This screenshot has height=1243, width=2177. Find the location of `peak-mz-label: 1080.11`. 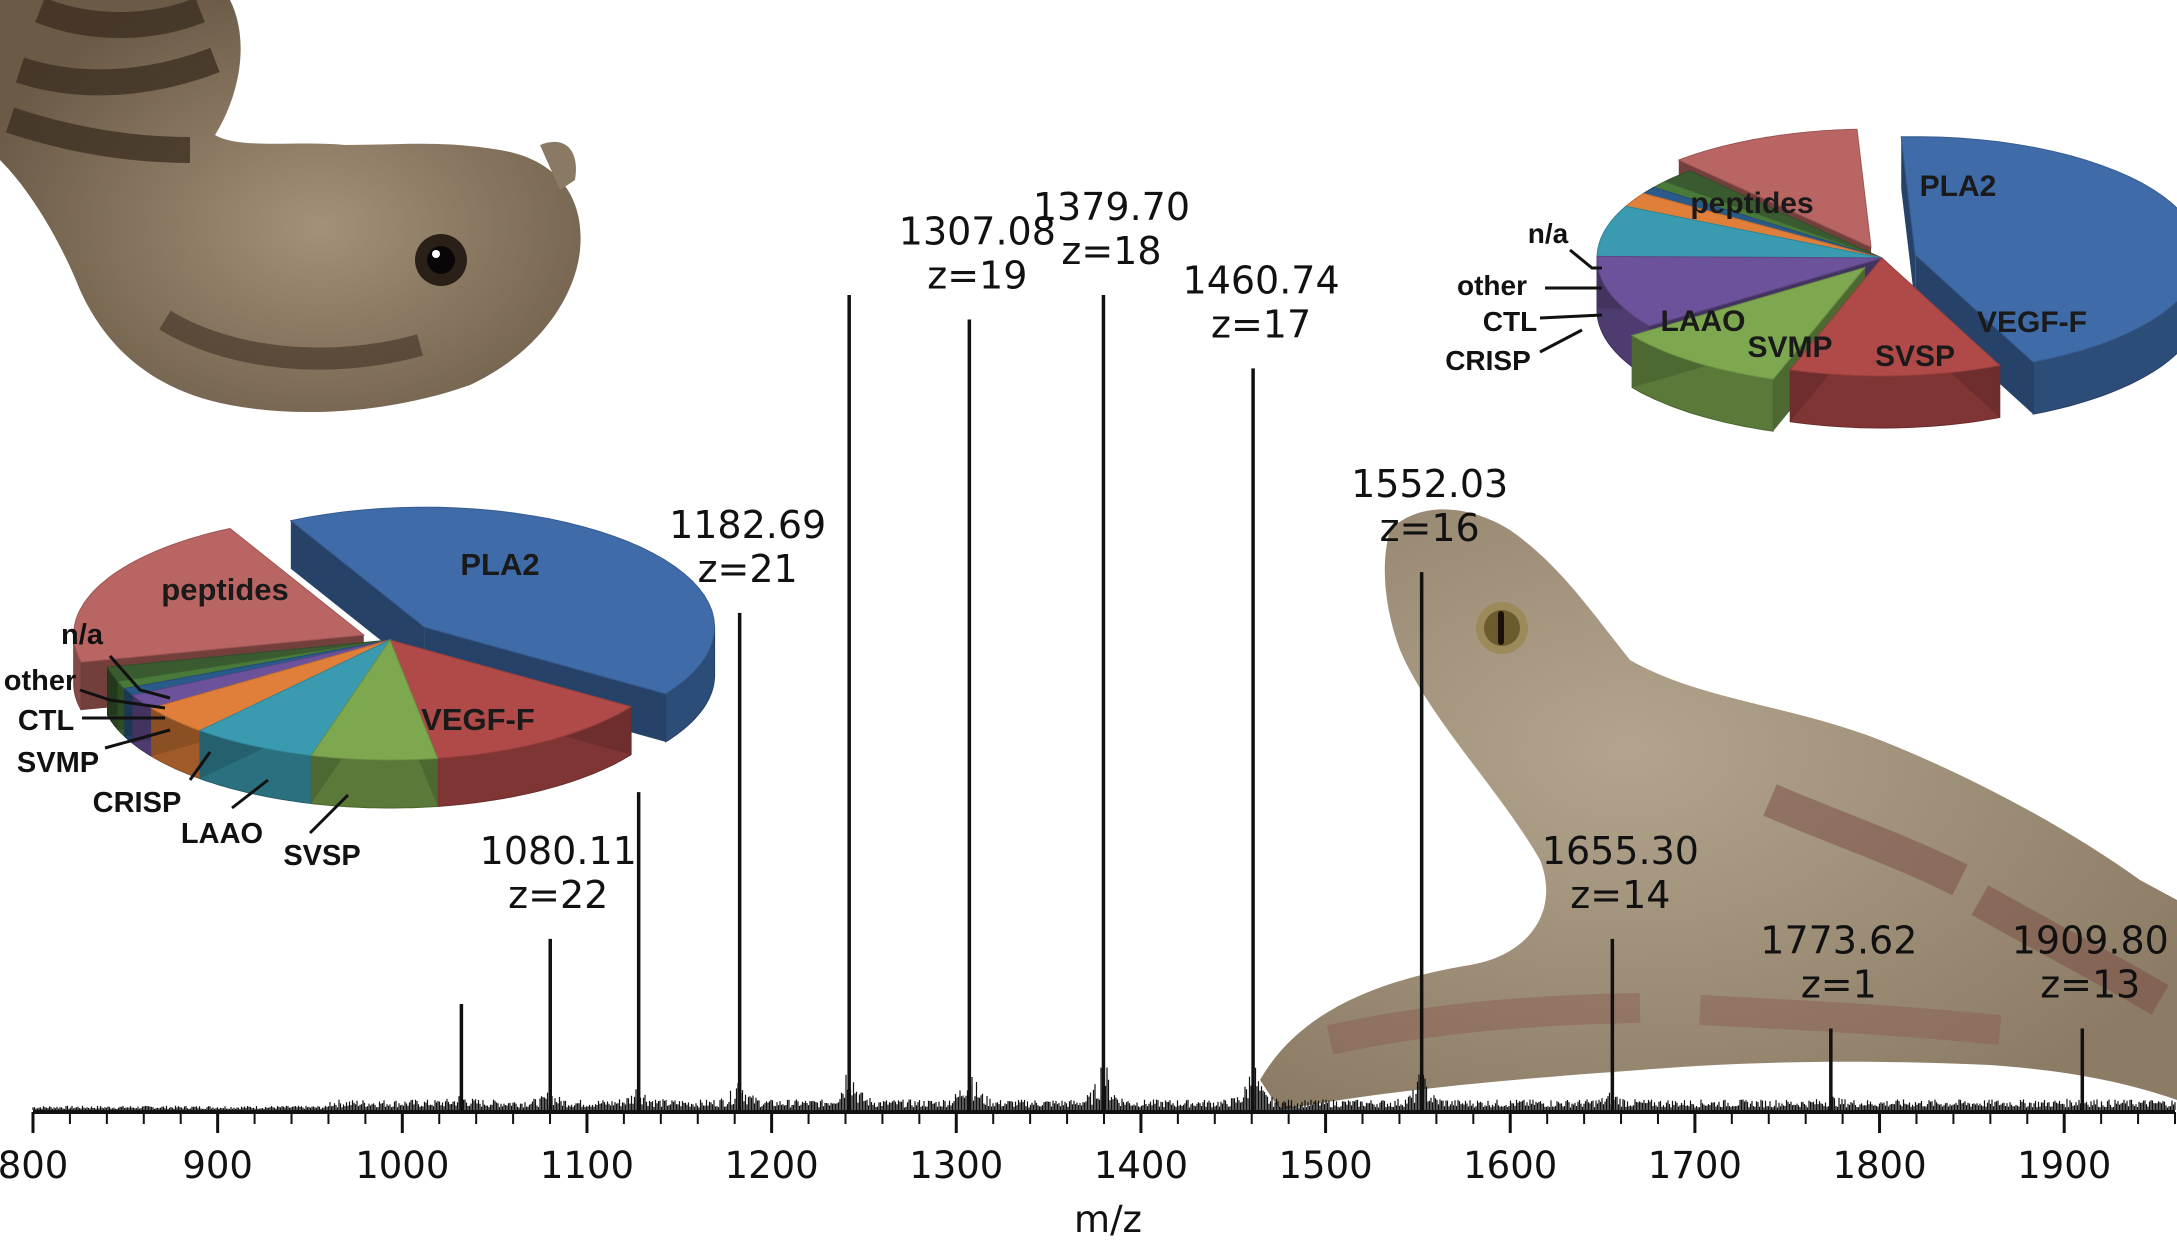

peak-mz-label: 1080.11 is located at coordinates (558, 851).